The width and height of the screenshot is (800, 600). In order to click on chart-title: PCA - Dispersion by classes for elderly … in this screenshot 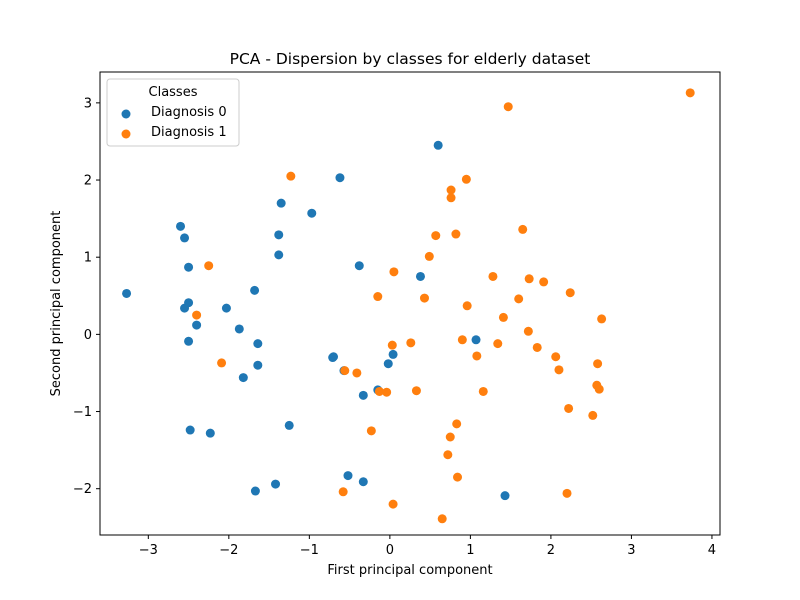, I will do `click(410, 59)`.